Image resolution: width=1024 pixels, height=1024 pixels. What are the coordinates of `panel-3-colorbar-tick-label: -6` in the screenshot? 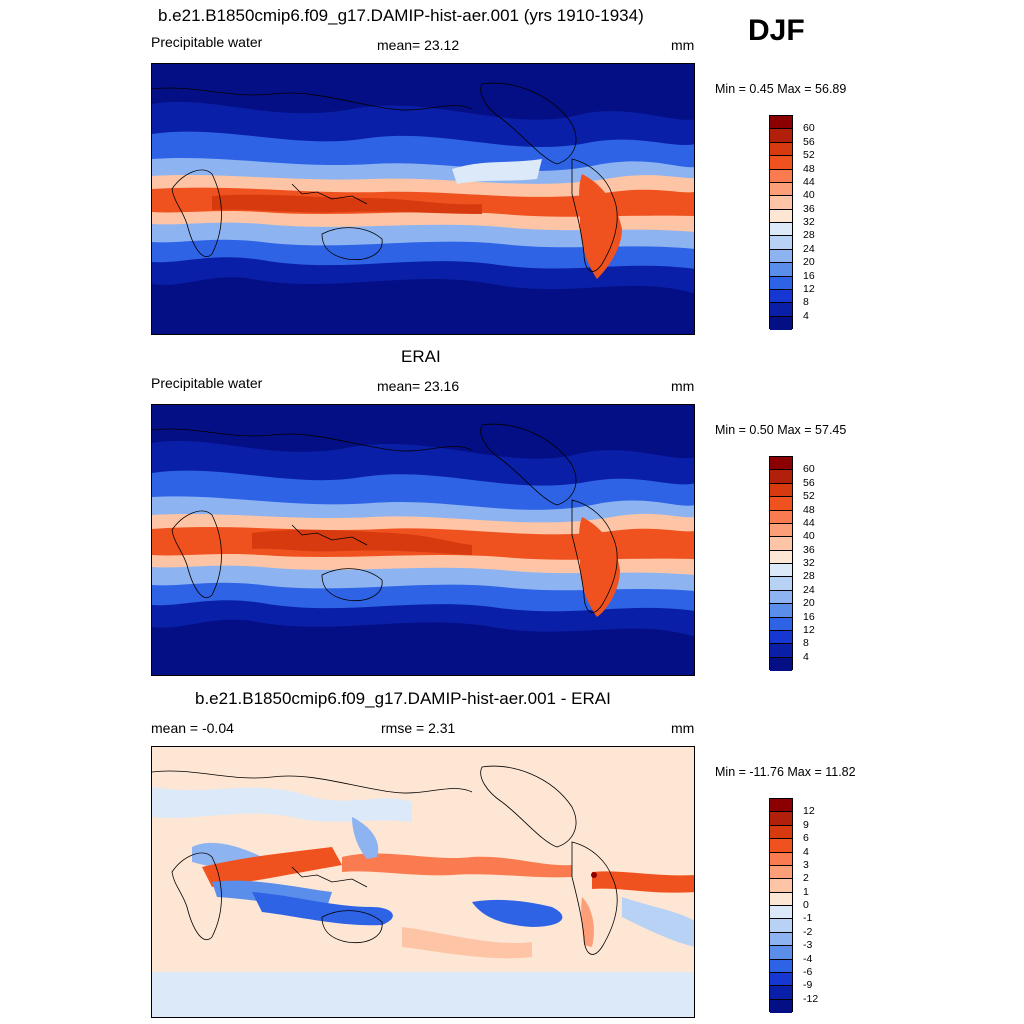 It's located at (808, 971).